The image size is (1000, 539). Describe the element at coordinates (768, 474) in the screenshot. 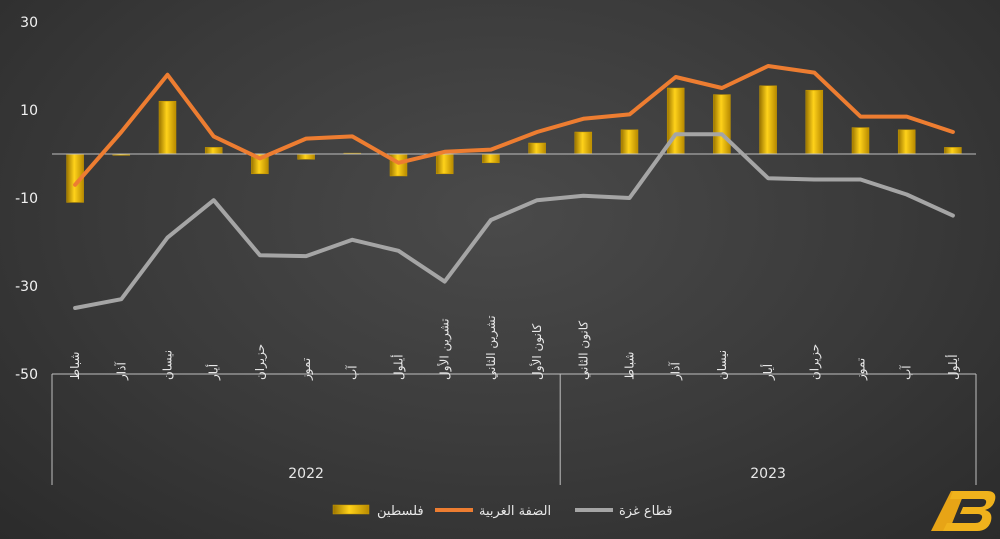

I see `year-group-label: 2023` at that location.